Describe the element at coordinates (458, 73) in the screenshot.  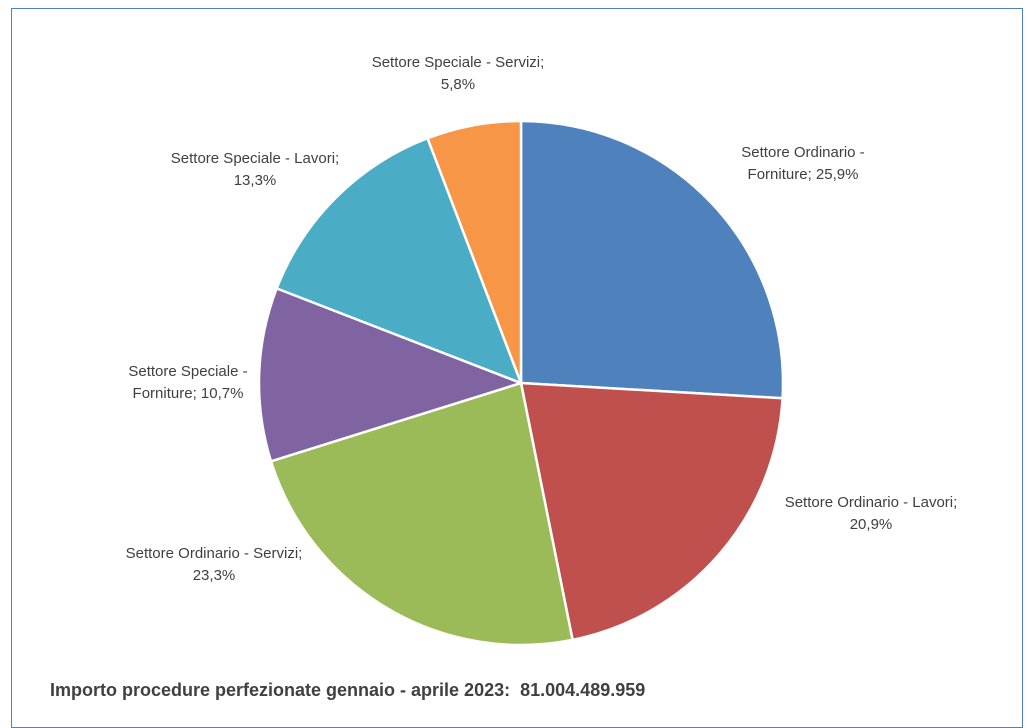
I see `slice-label: Settore Speciale - Servizi; 5,8%` at that location.